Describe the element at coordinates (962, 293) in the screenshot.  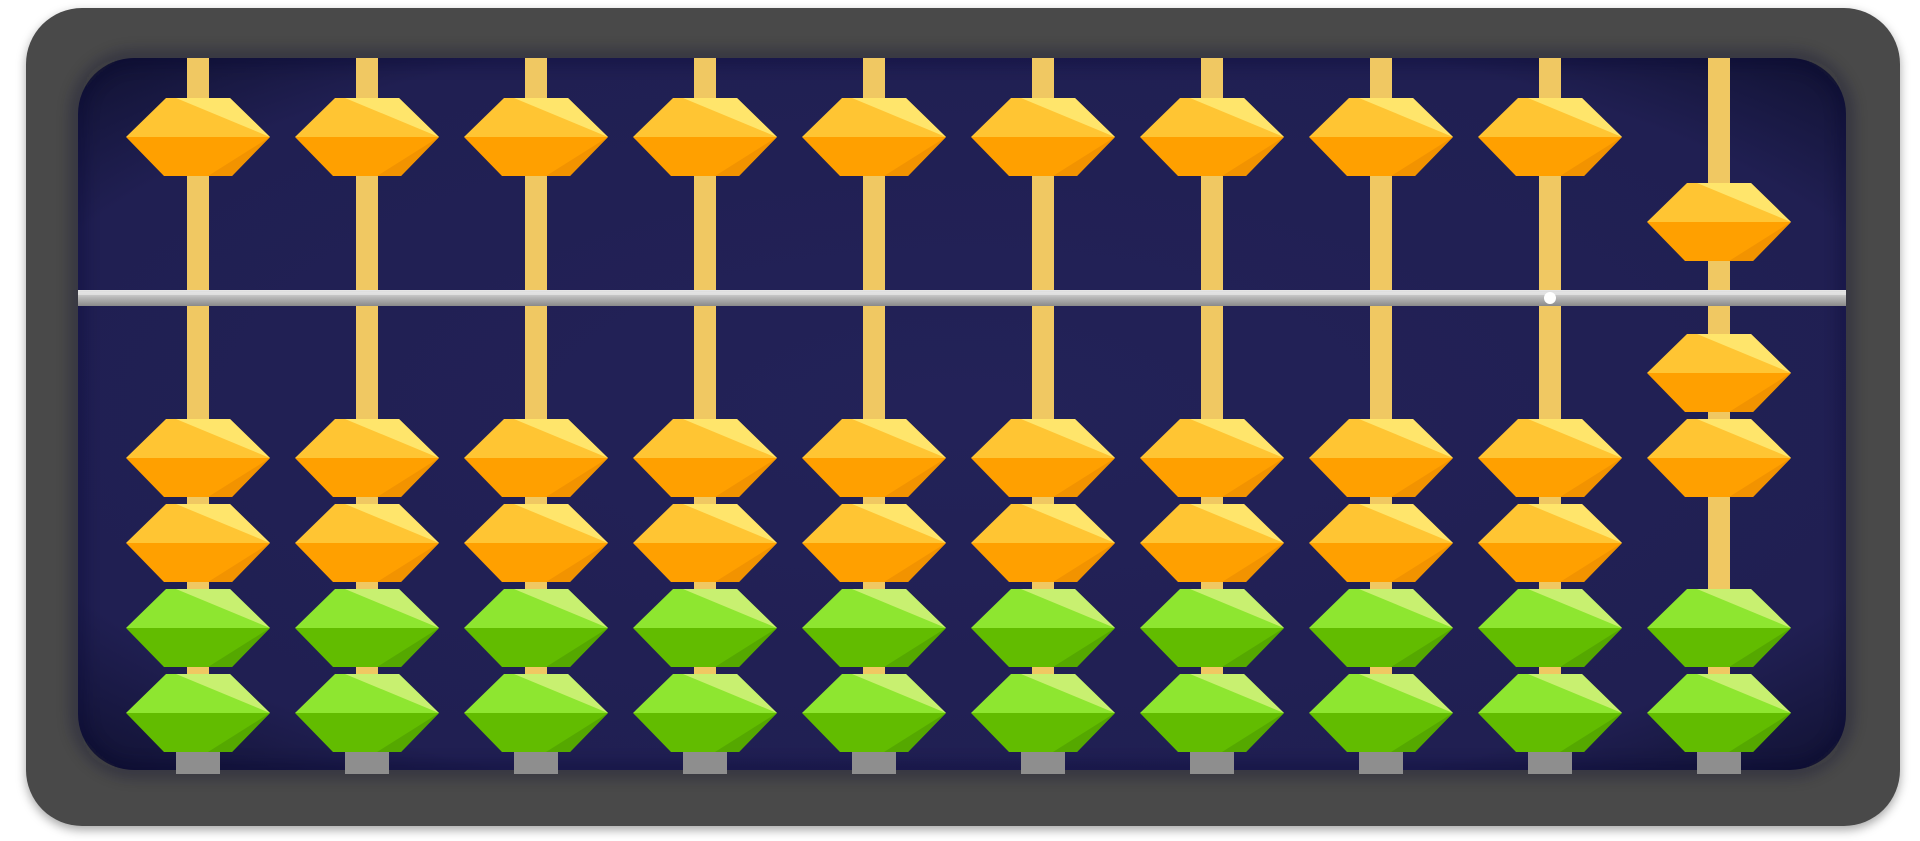
I see `reckoning-bar-shine` at that location.